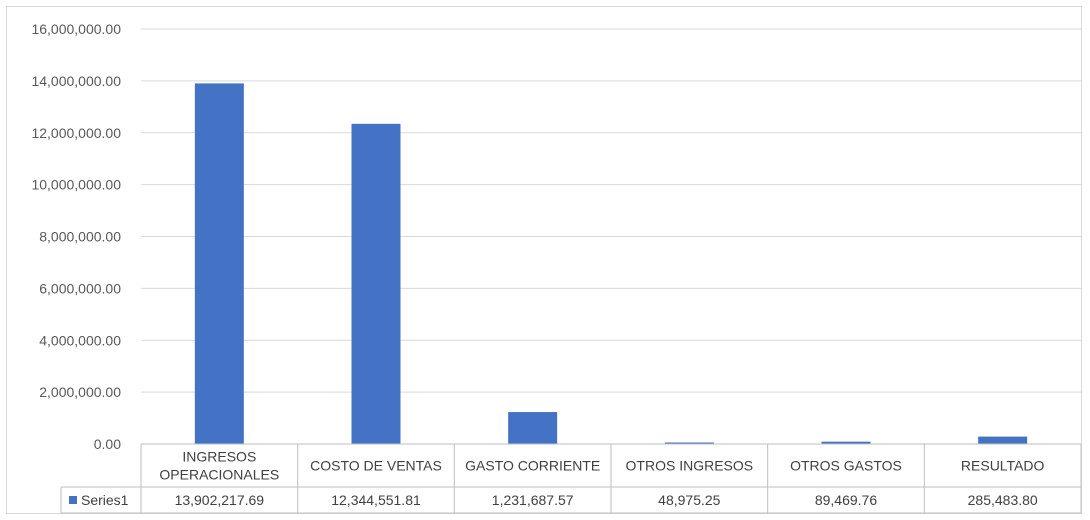 The width and height of the screenshot is (1090, 520). Describe the element at coordinates (76, 185) in the screenshot. I see `y-tick-label: 10,000,000.00` at that location.